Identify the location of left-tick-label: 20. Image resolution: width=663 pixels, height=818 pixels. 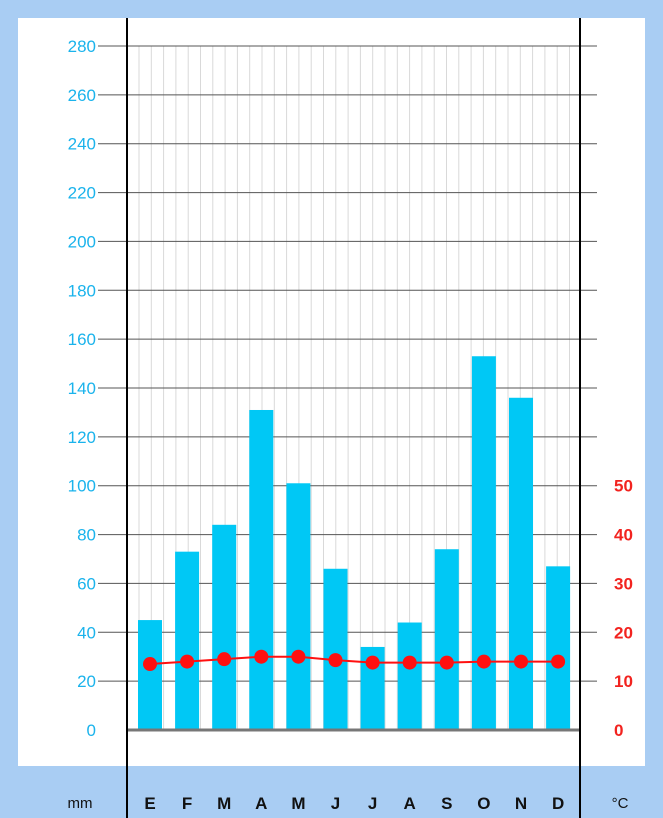
(86, 681).